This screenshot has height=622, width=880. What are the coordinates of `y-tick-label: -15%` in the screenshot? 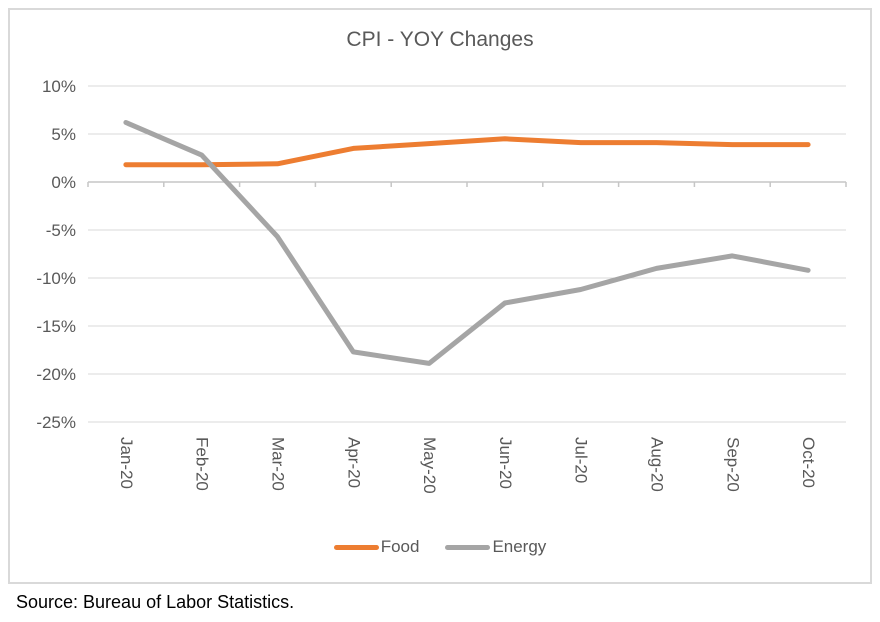 It's located at (56, 326).